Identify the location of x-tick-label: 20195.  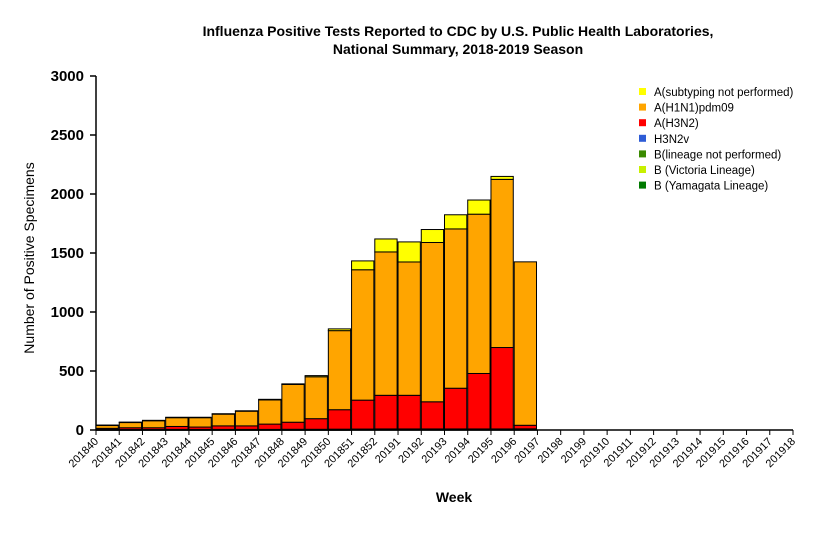
(481, 451).